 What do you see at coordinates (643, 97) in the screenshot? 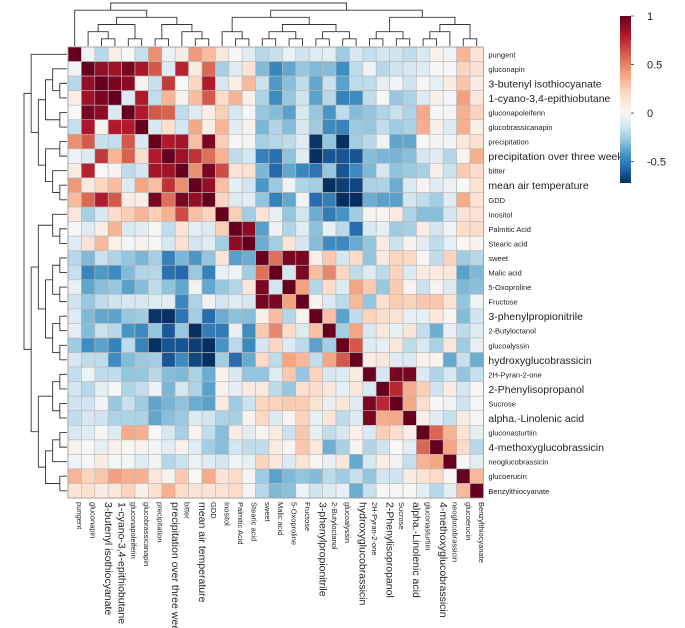
I see `colorbar: 1 0.5 0 -0.5` at bounding box center [643, 97].